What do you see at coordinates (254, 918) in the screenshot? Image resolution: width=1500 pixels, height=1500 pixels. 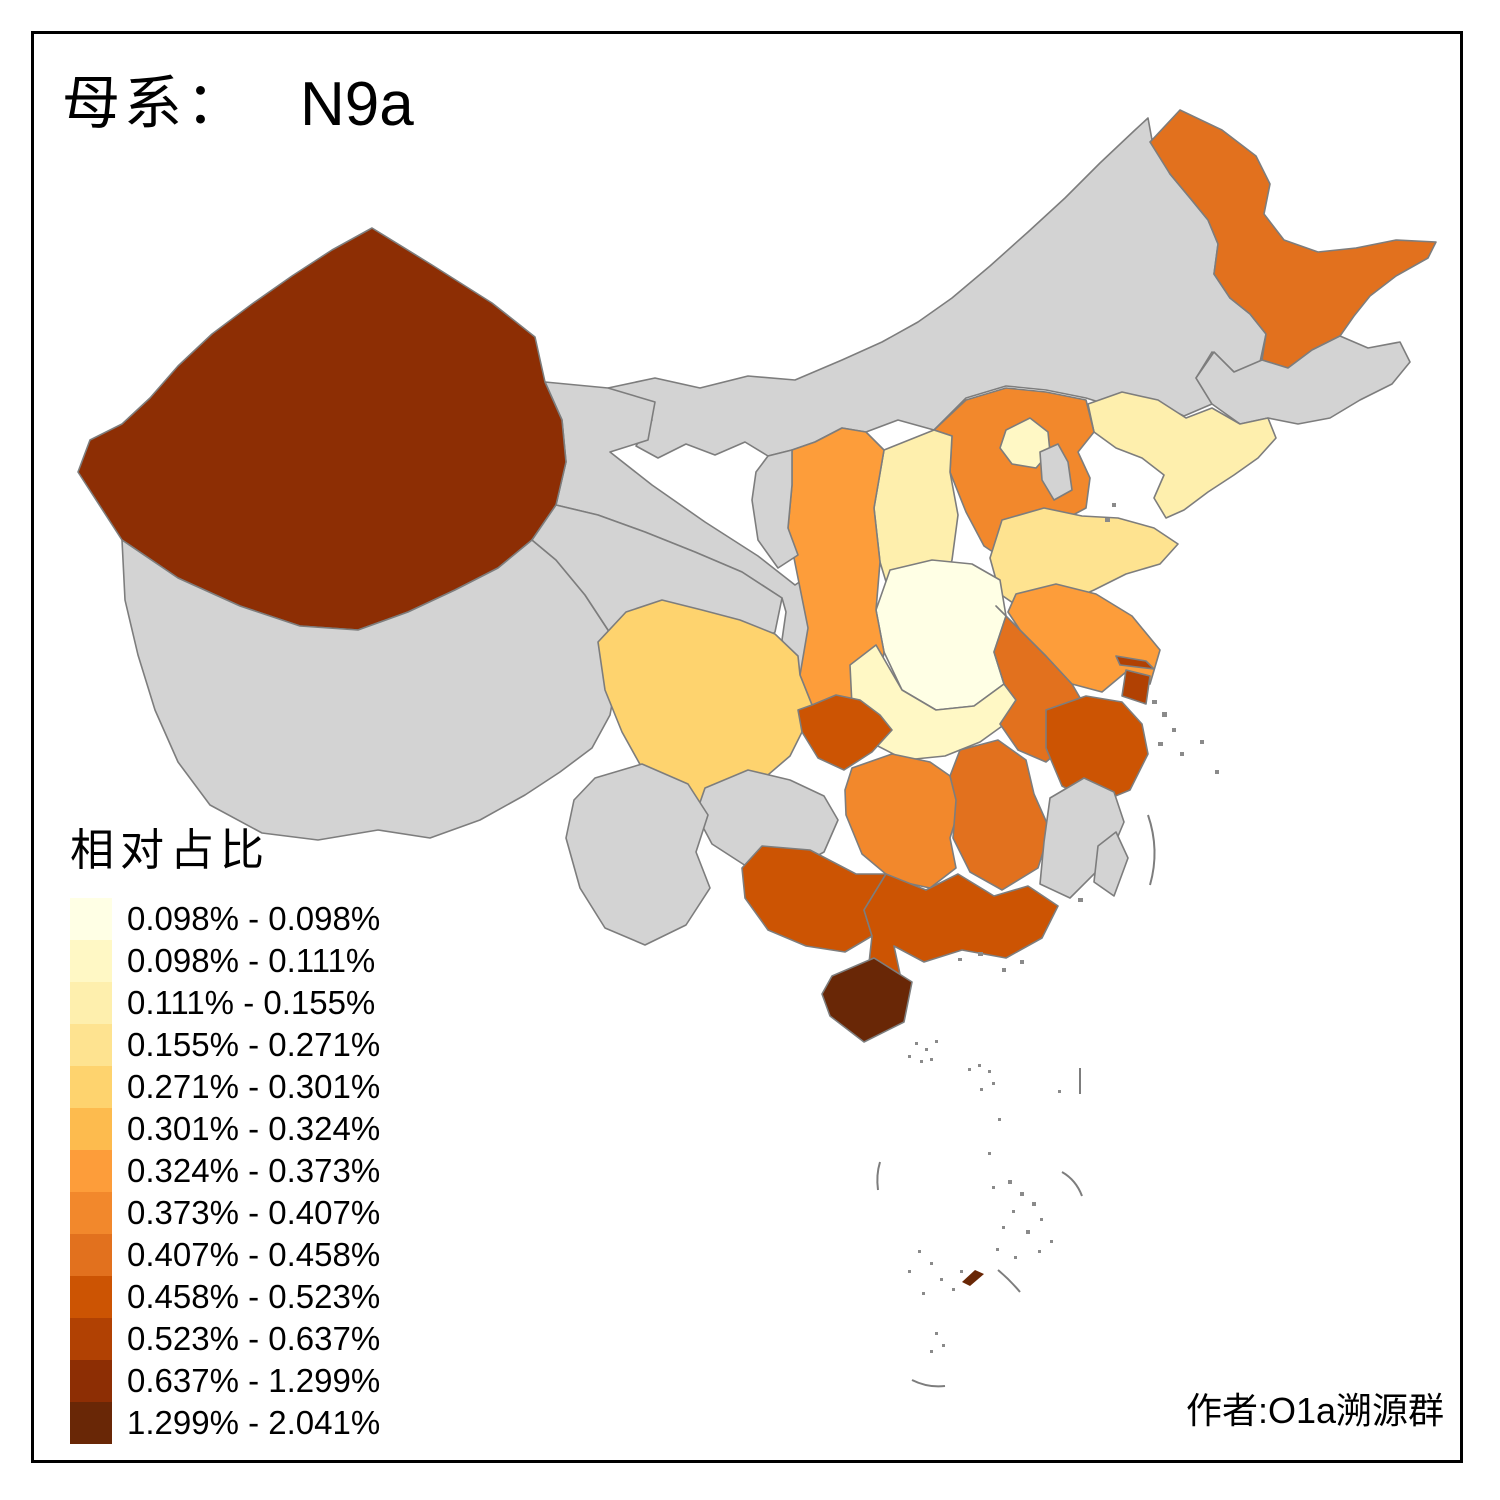 I see `legend-bin-label: 0.098% - 0.098%` at bounding box center [254, 918].